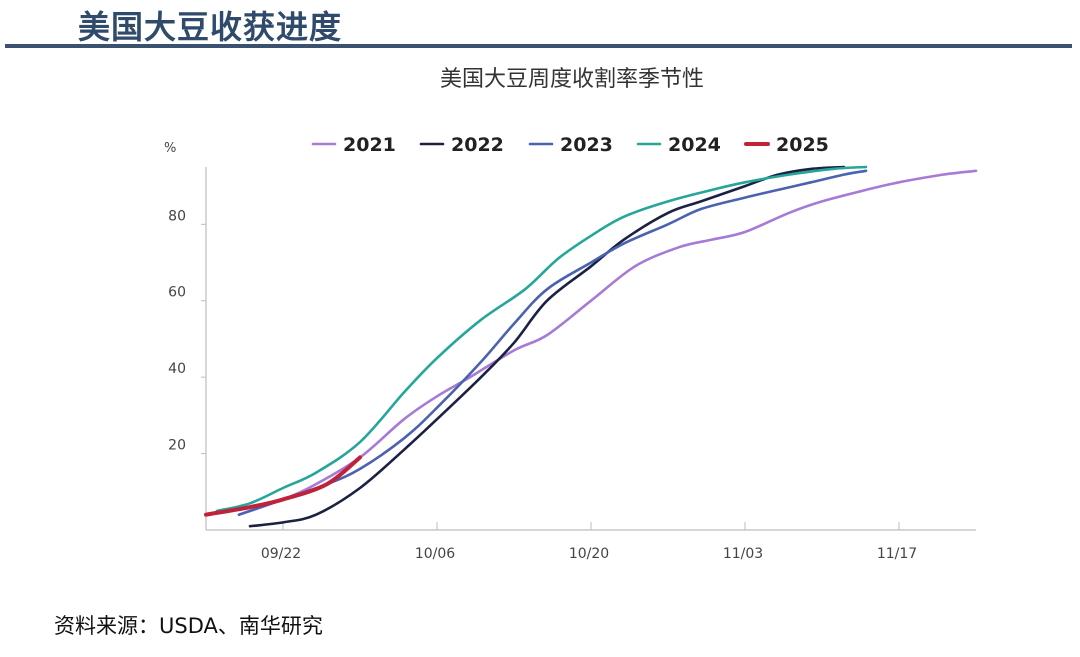  I want to click on legend-label-2022: 2022, so click(477, 145).